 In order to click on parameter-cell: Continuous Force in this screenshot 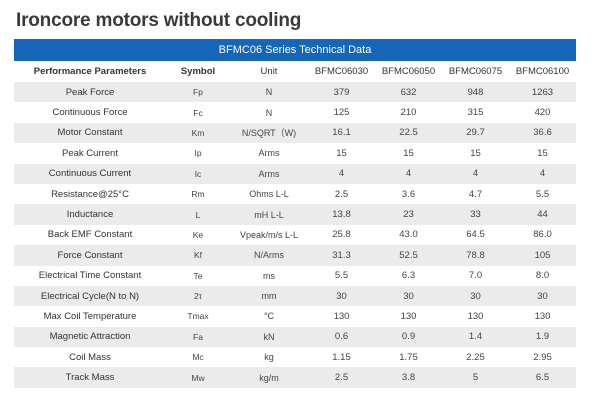, I will do `click(90, 112)`.